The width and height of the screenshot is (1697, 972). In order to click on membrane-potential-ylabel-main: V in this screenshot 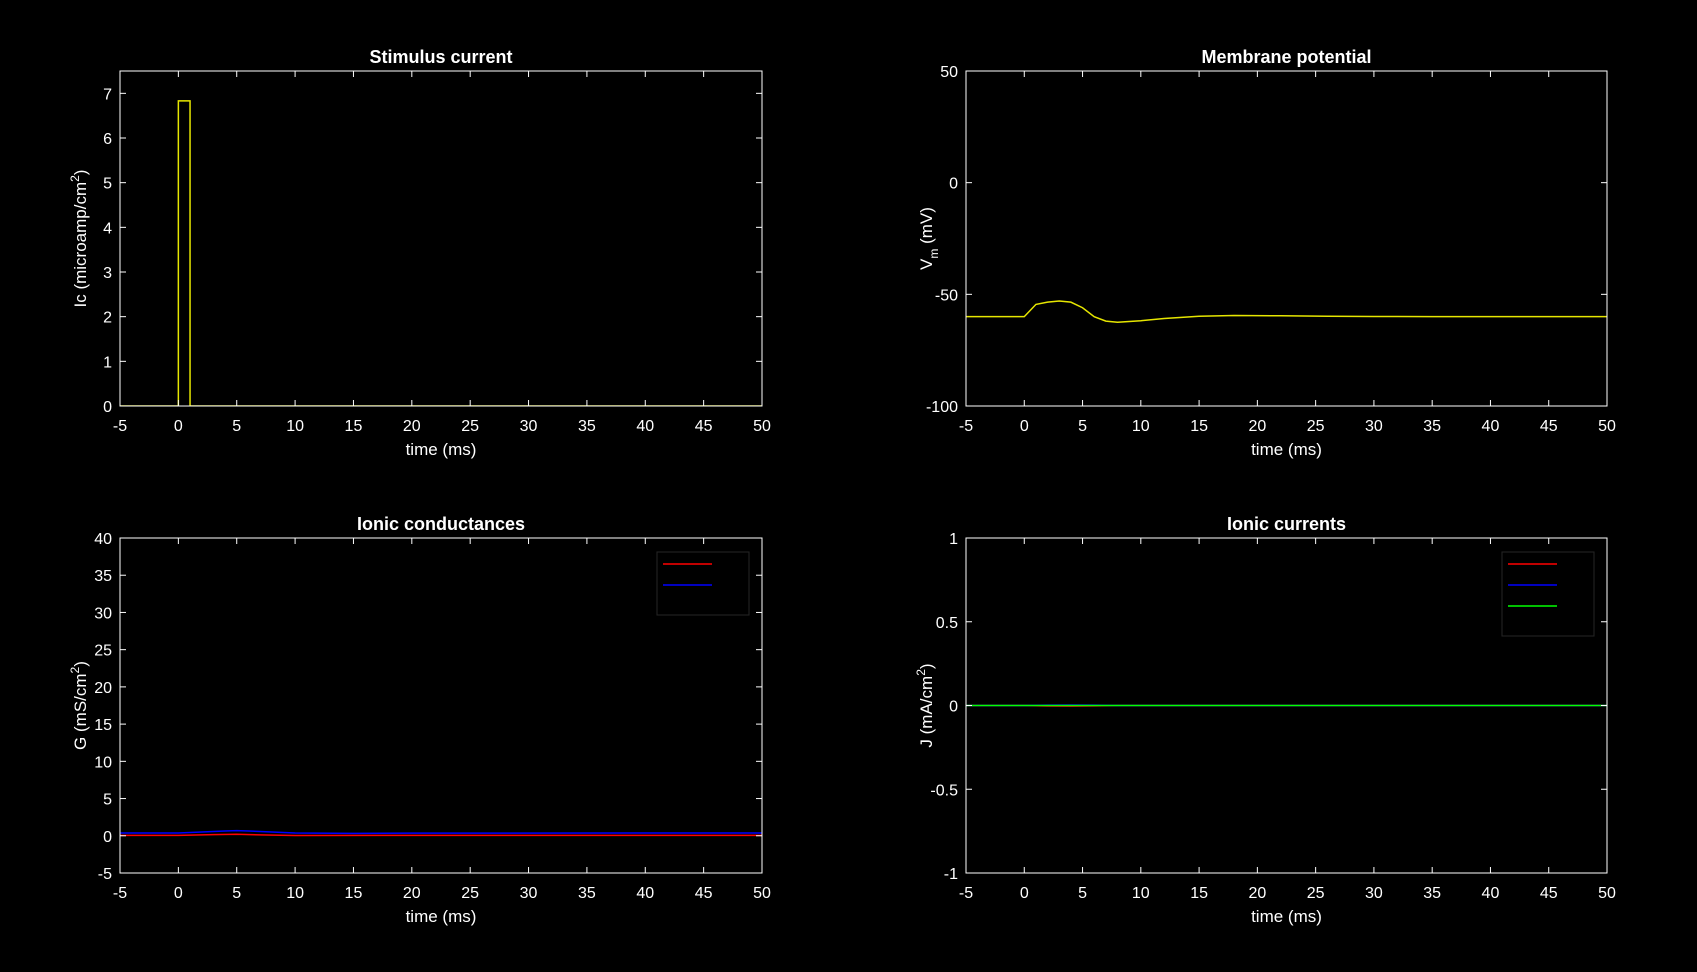, I will do `click(926, 264)`.